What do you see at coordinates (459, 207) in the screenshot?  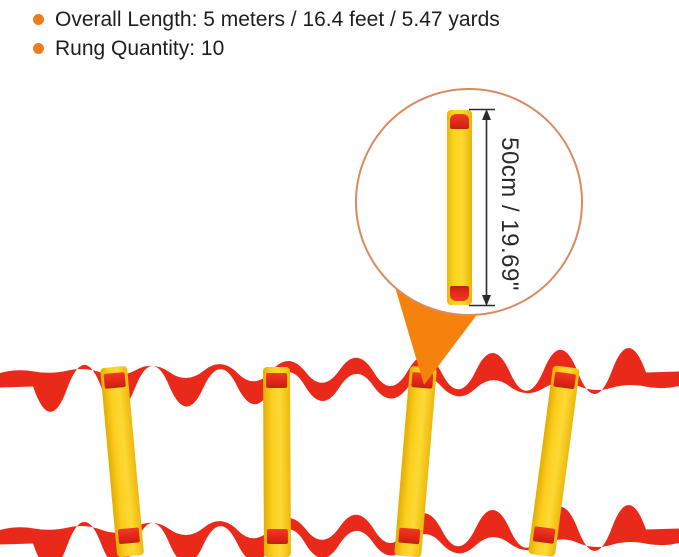 I see `magnified-rung` at bounding box center [459, 207].